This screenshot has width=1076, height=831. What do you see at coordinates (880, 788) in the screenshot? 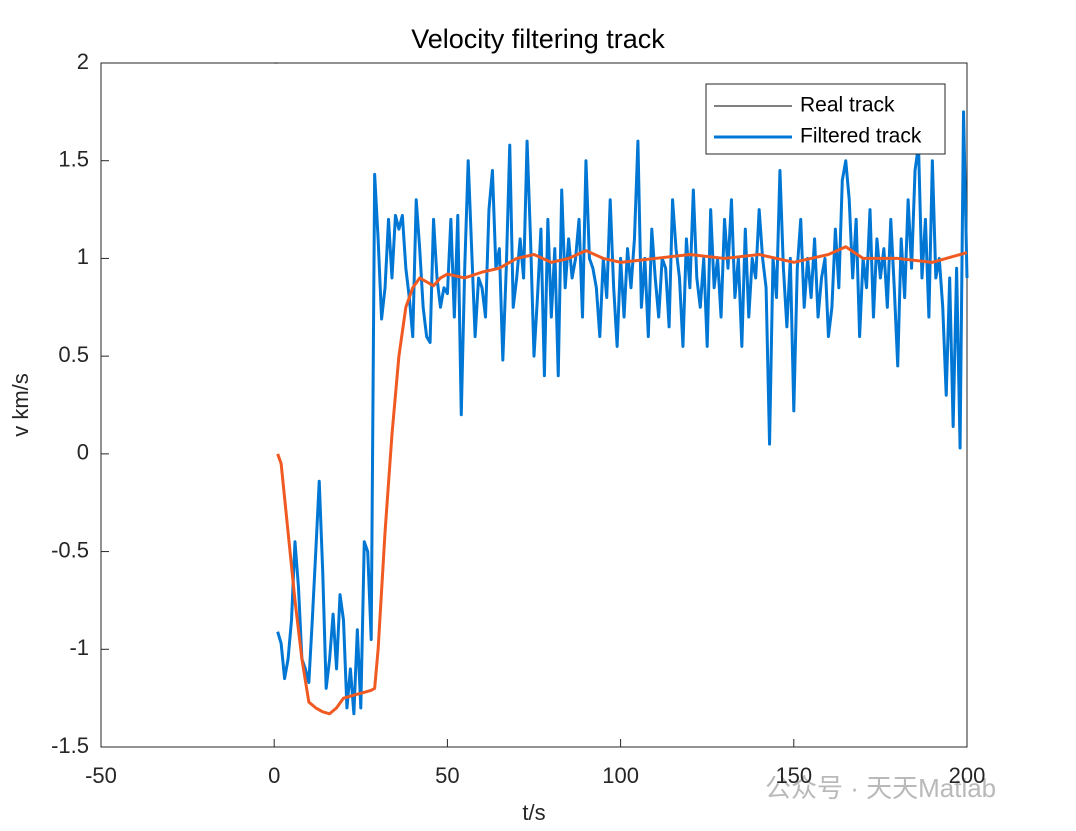
I see `watermark: 公众号 · 天天Matlab` at bounding box center [880, 788].